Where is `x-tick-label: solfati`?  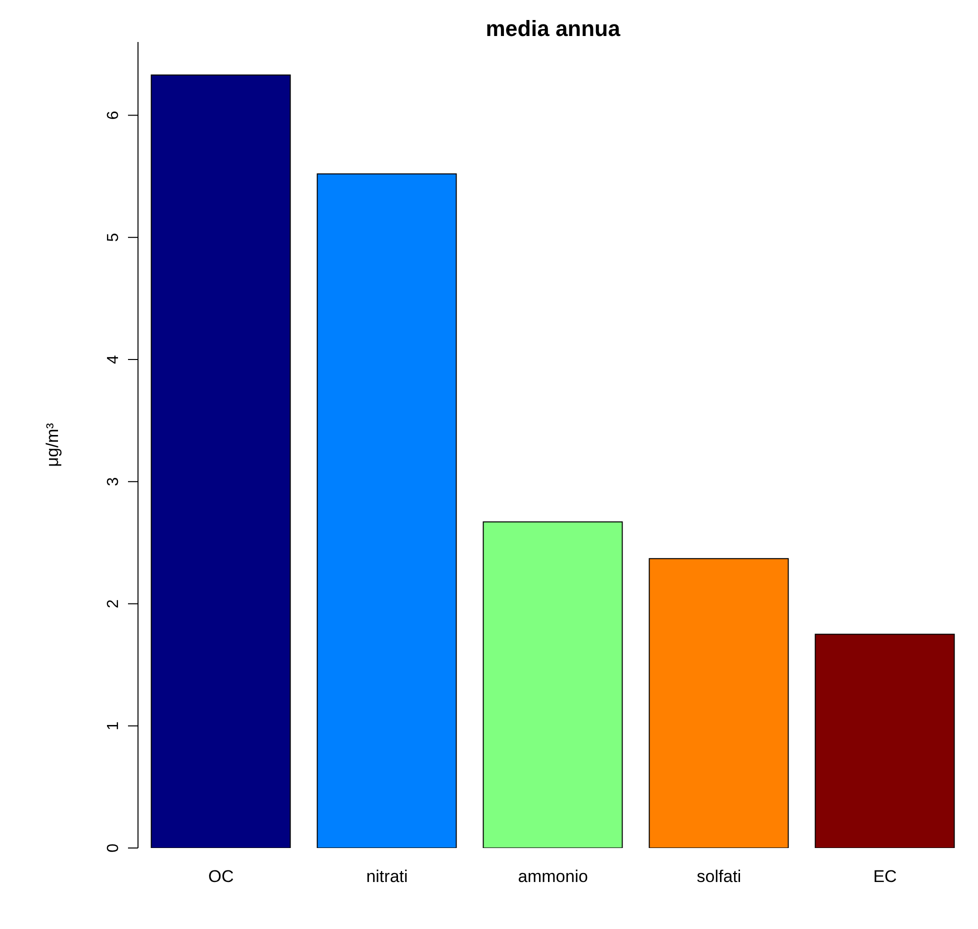 x-tick-label: solfati is located at coordinates (719, 876).